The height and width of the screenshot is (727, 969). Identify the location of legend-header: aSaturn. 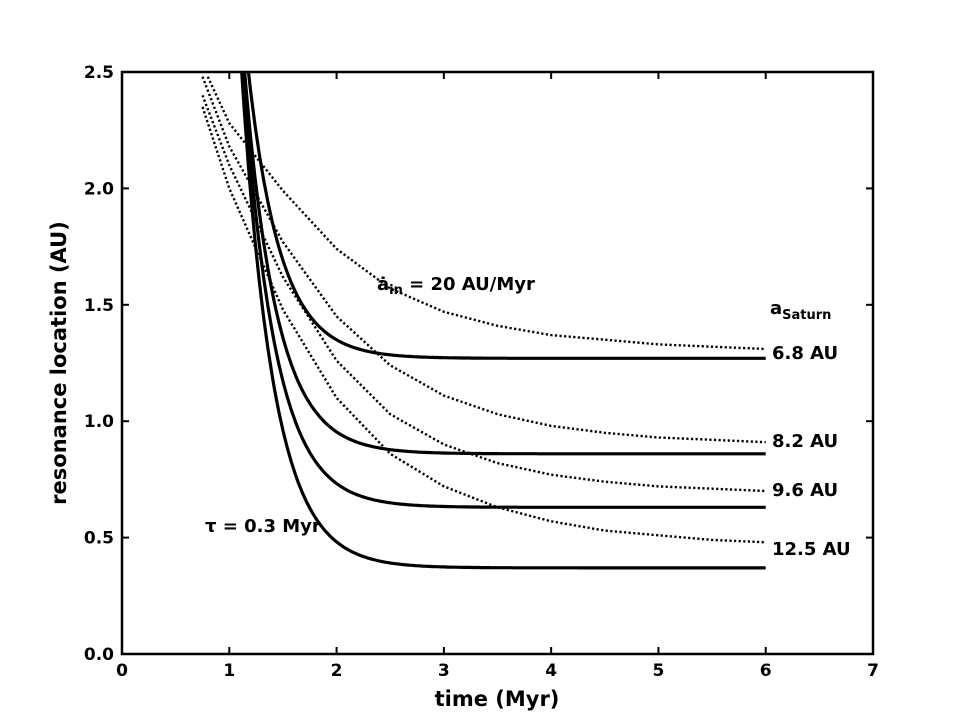
(800, 310).